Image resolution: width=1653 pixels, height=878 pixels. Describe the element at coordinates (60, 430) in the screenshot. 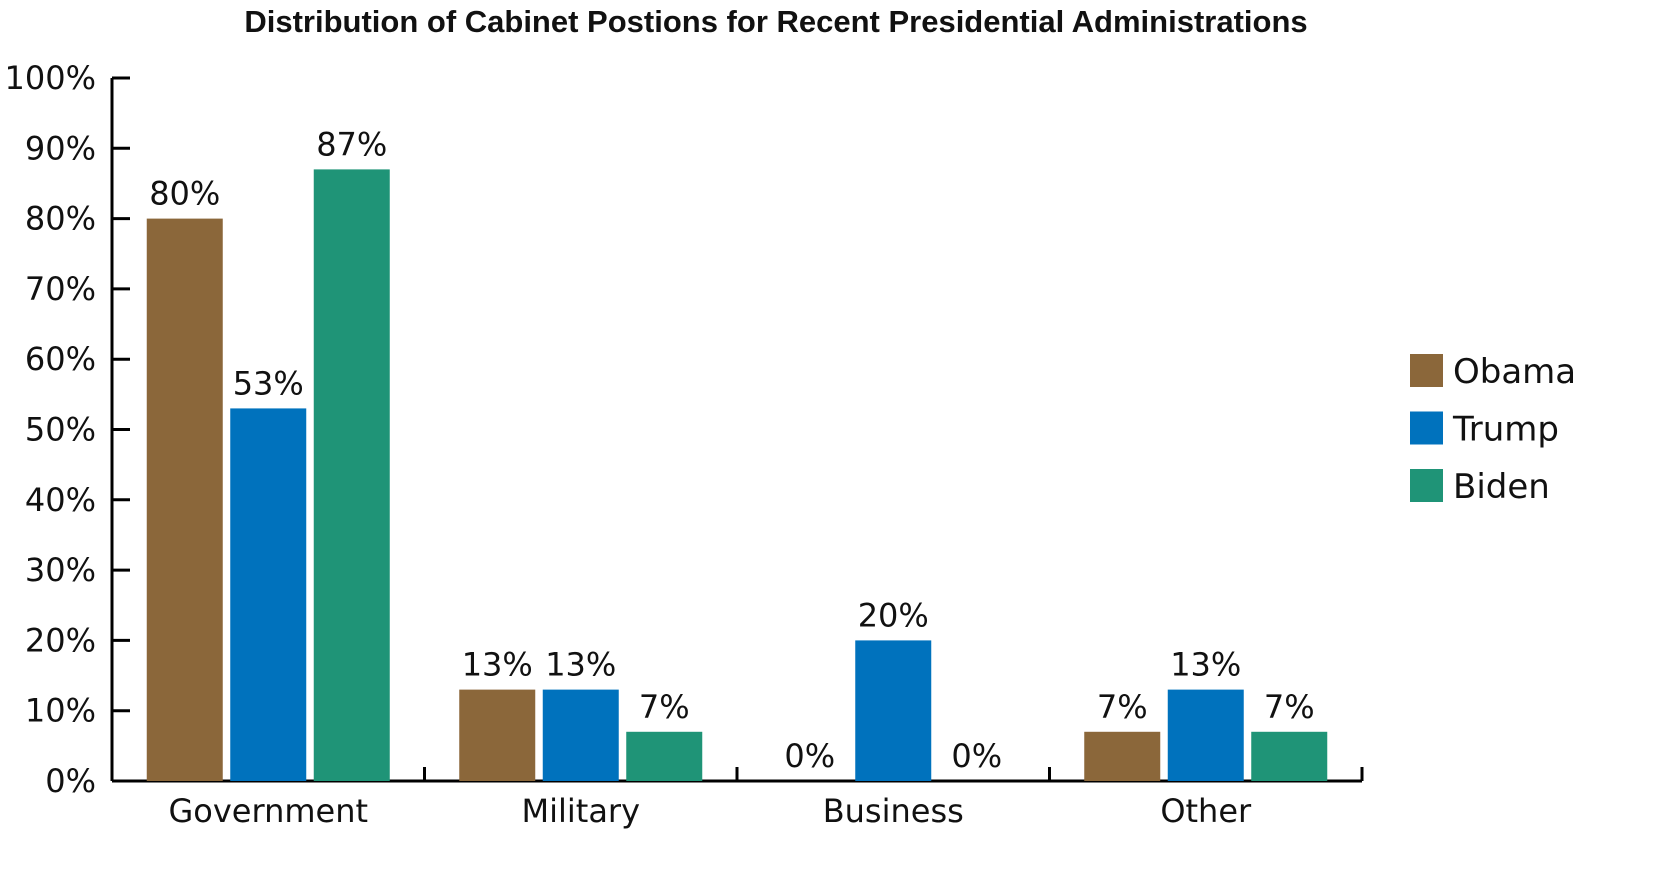

I see `y-tick-label: 50%` at that location.